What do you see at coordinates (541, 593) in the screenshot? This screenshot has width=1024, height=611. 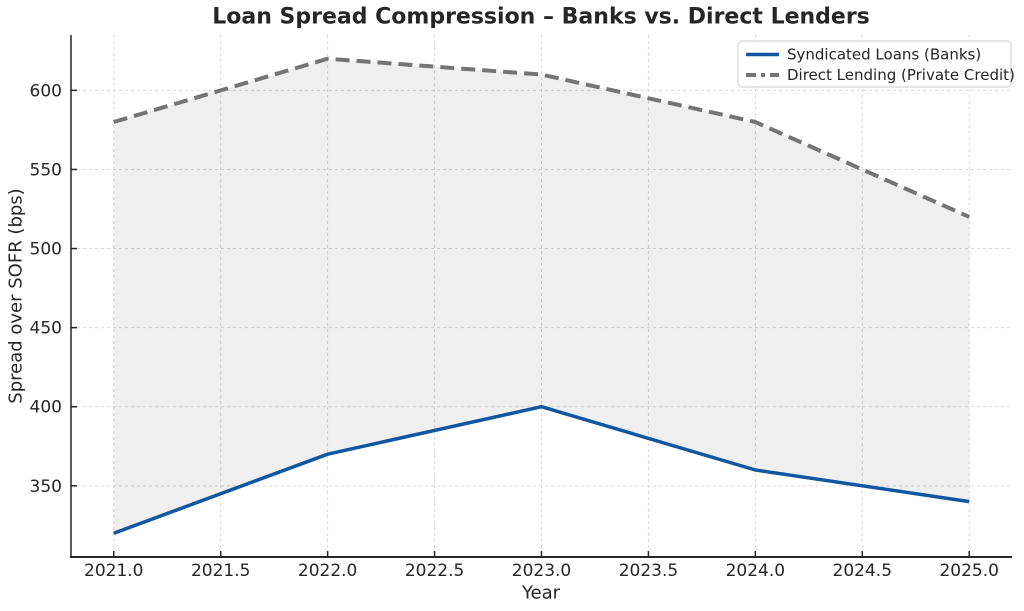 I see `x-axis-label: Year` at bounding box center [541, 593].